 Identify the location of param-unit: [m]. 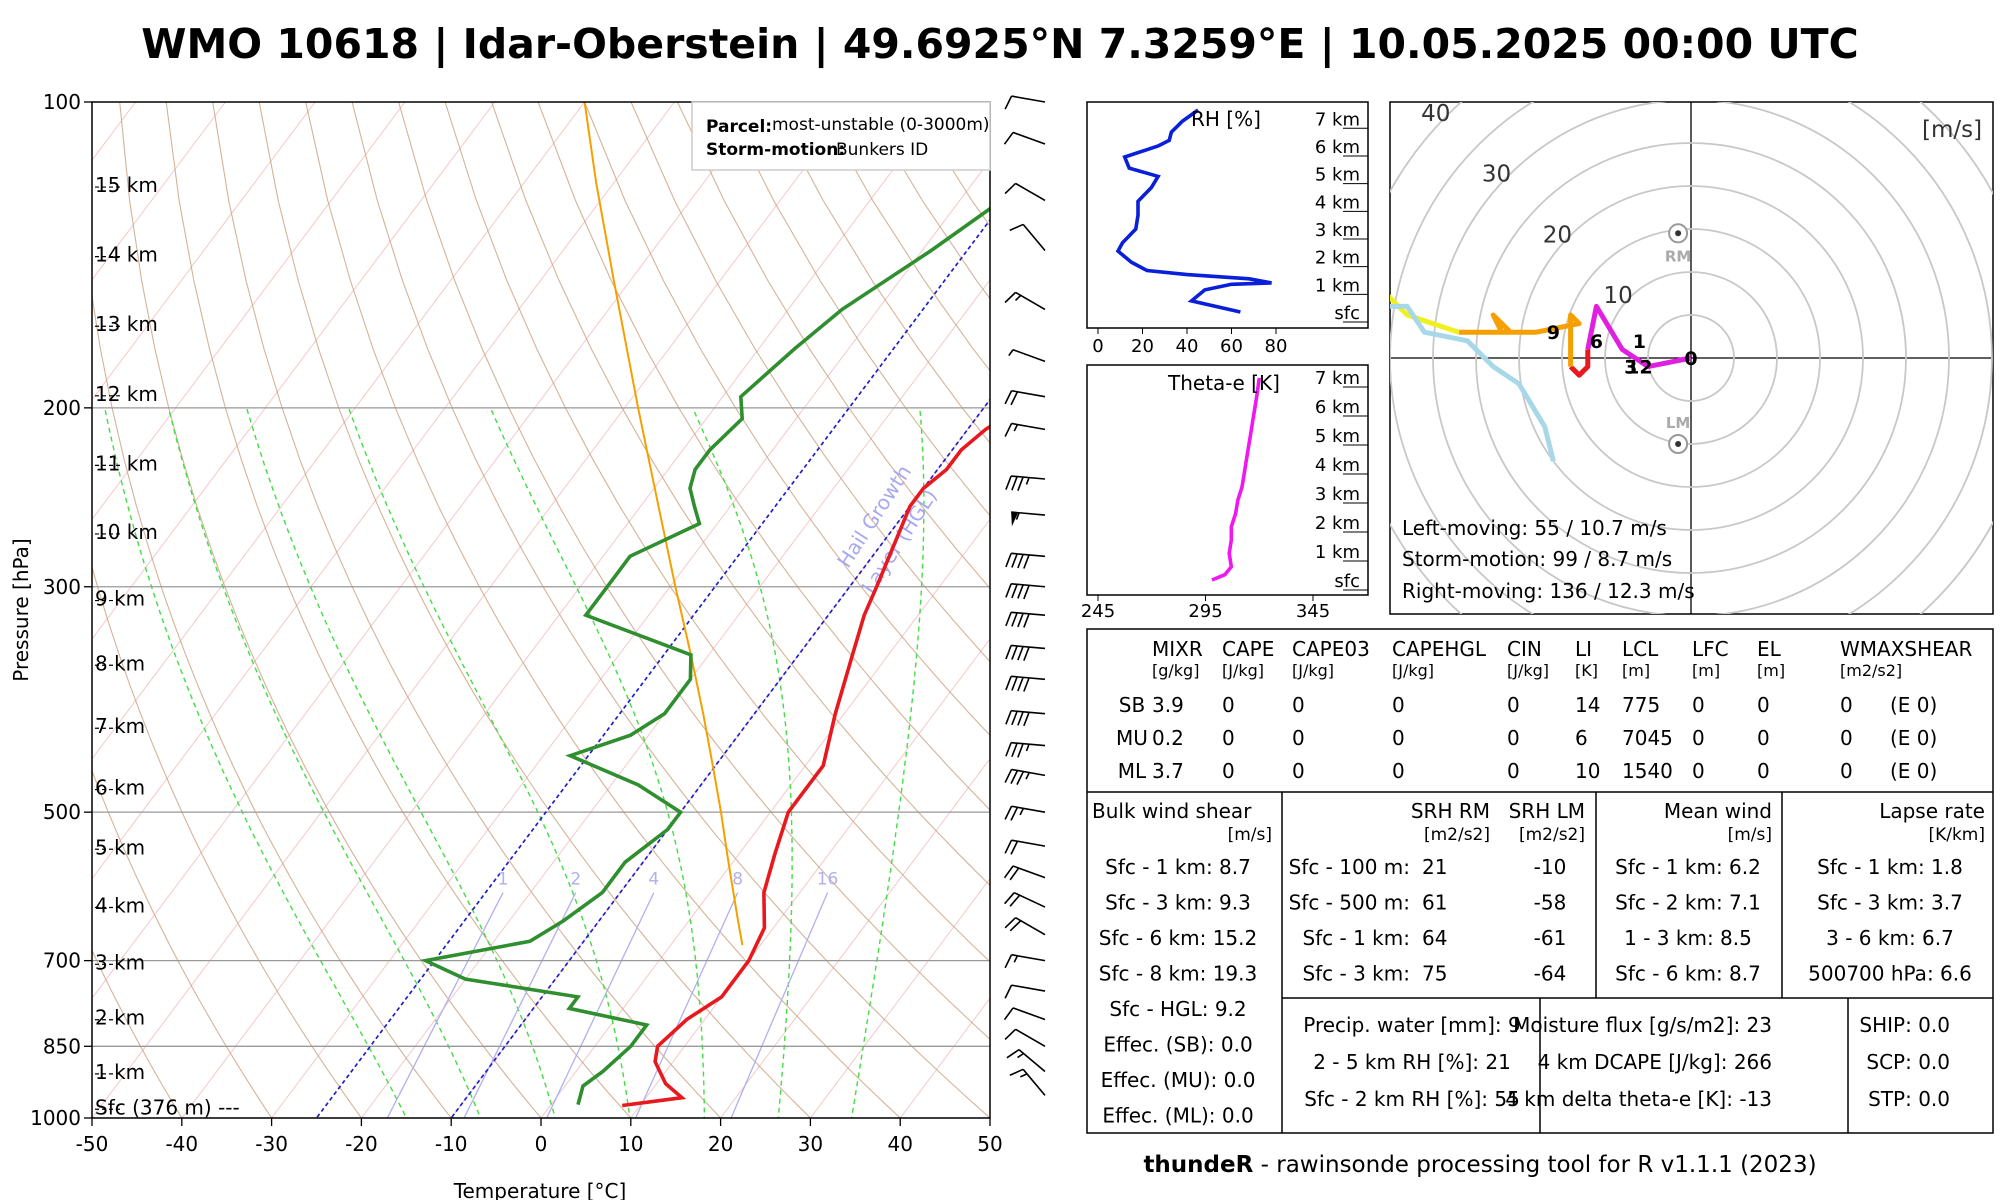
(1636, 670).